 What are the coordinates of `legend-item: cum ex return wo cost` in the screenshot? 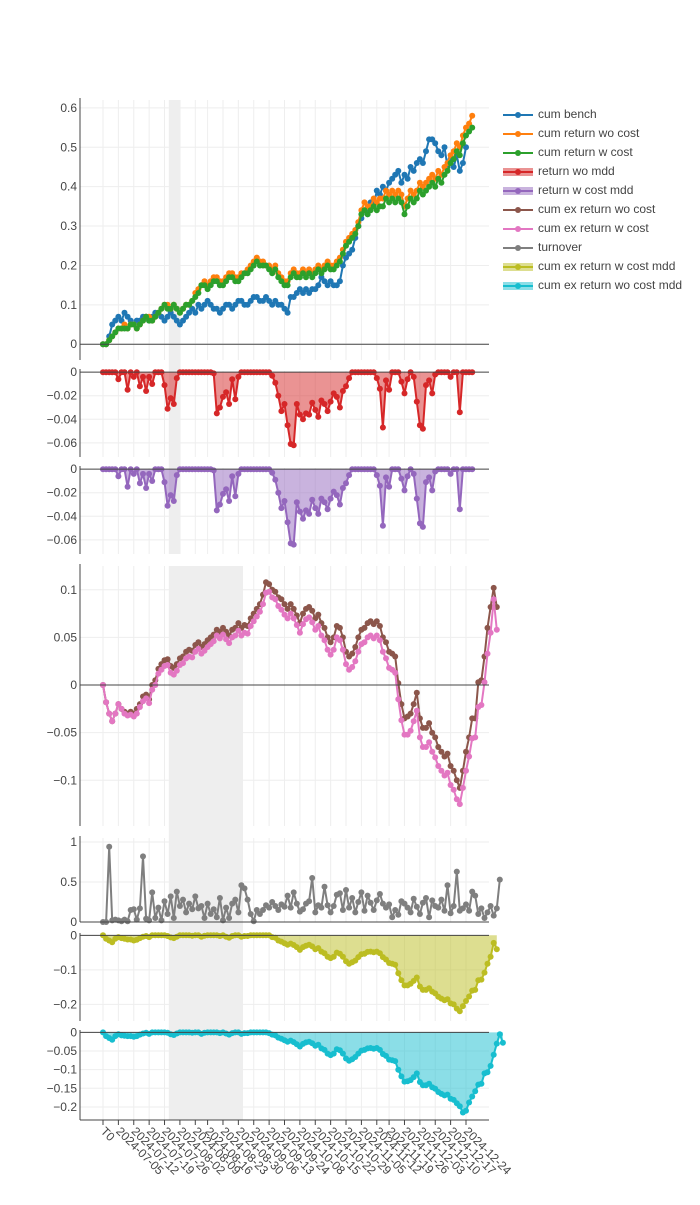 It's located at (600, 210).